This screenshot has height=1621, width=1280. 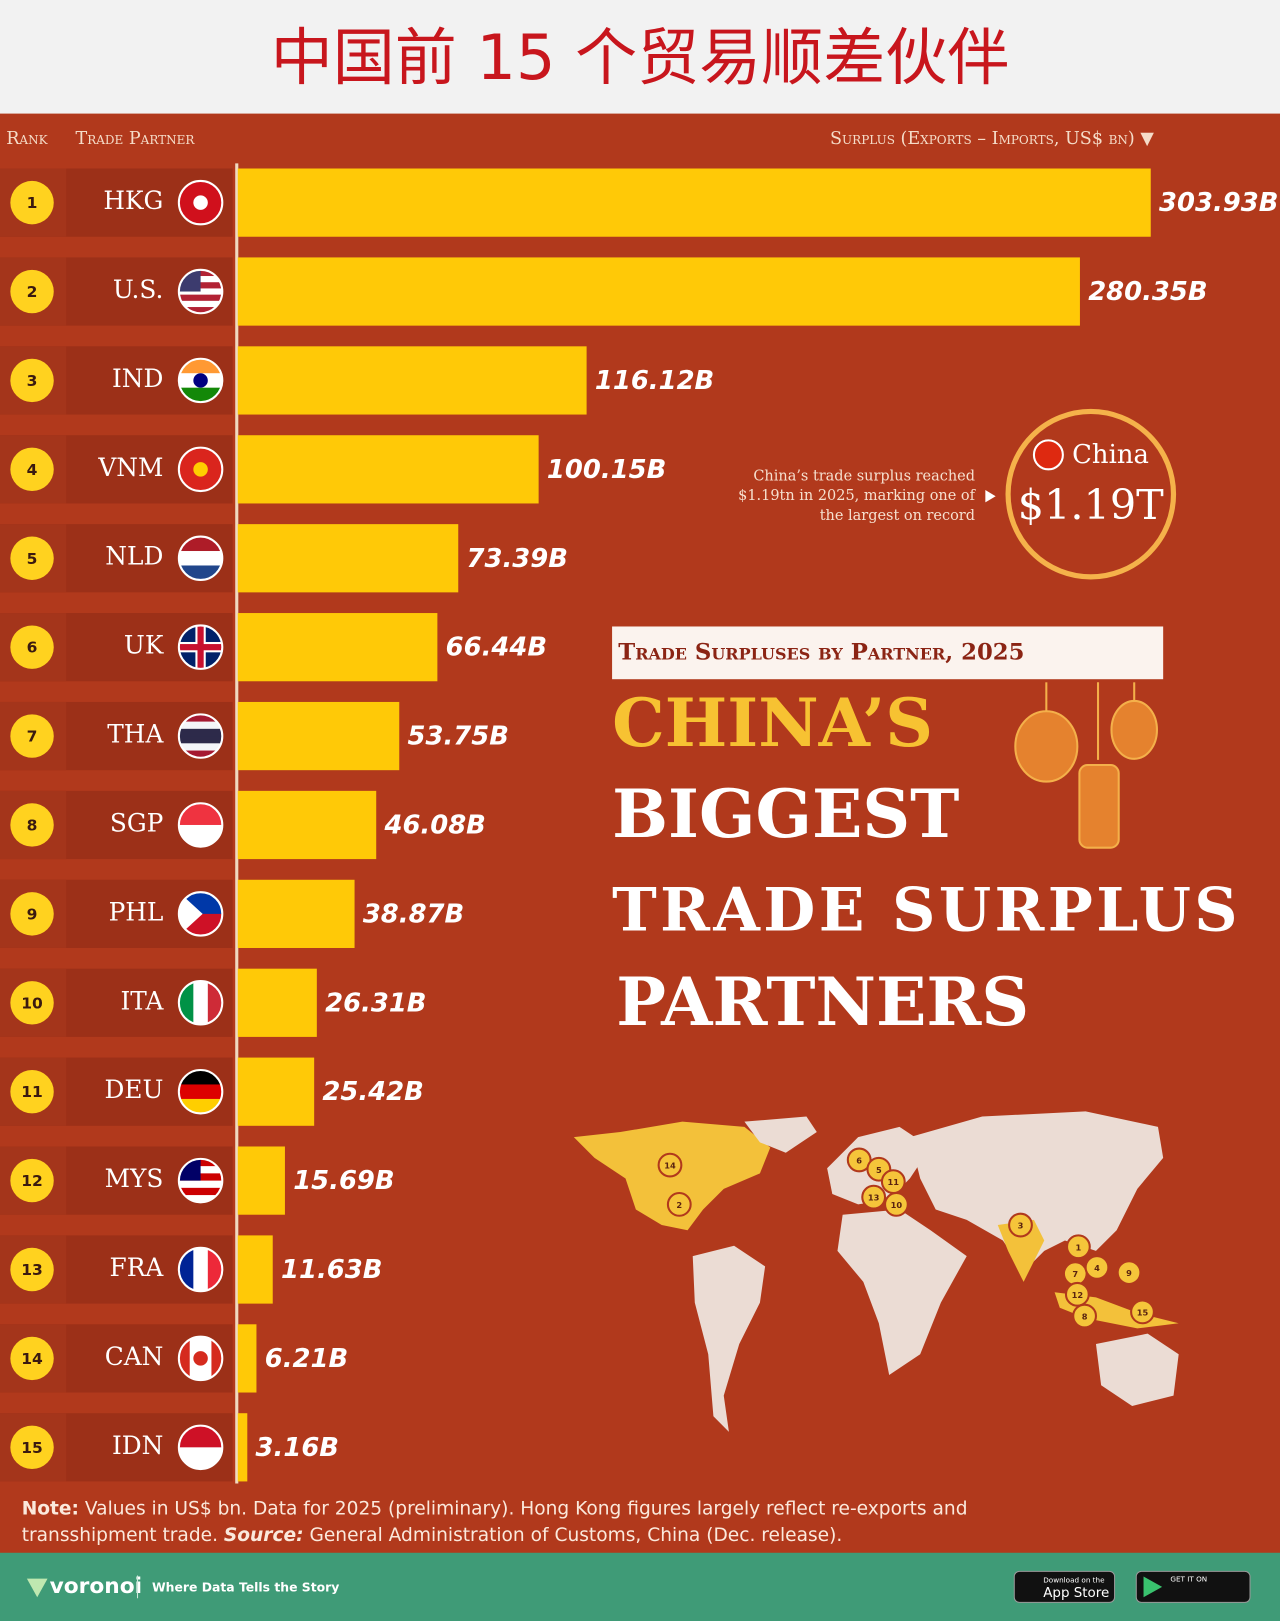 I want to click on map-marker-label: 3, so click(x=1021, y=1226).